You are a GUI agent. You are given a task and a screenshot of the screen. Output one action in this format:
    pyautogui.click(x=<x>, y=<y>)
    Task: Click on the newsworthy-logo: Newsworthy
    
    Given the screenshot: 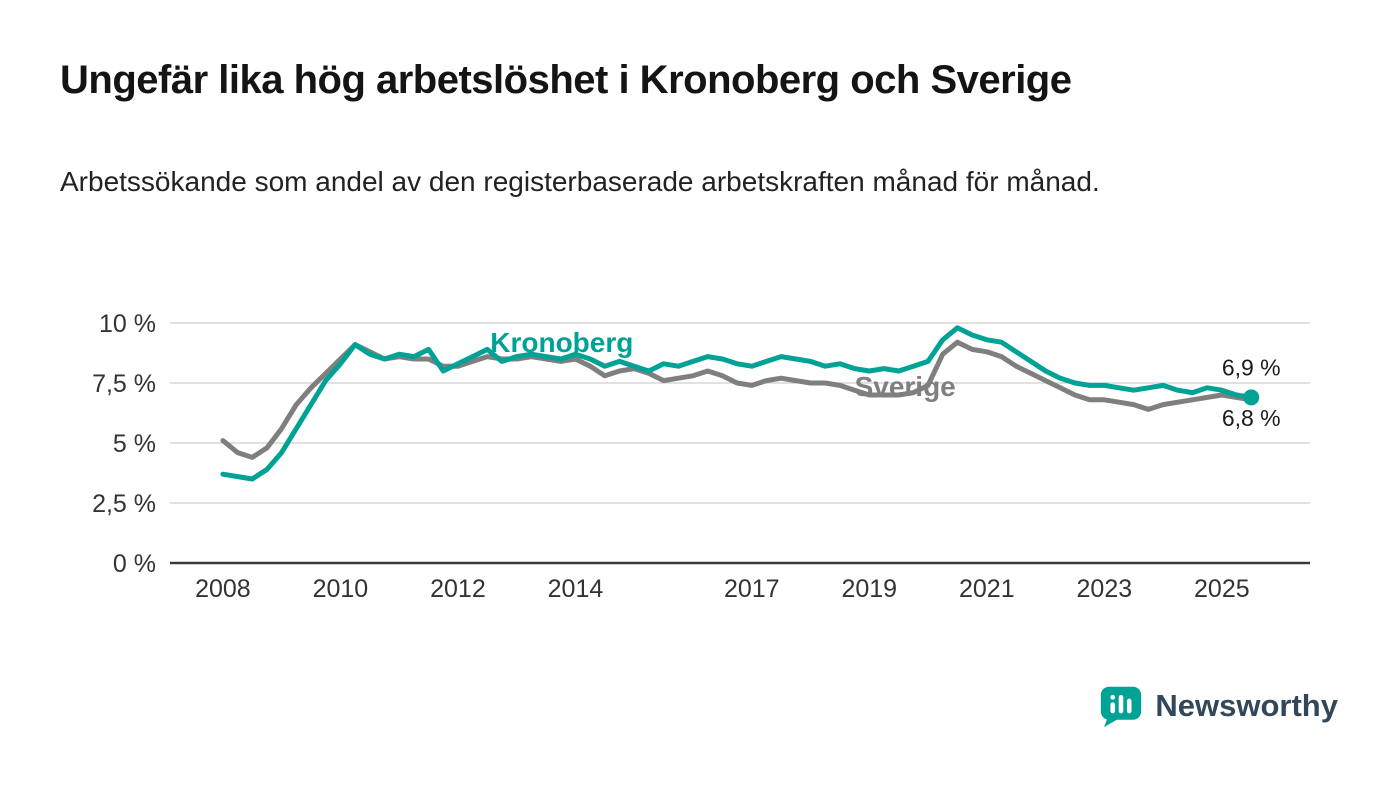 What is the action you would take?
    pyautogui.click(x=1218, y=706)
    